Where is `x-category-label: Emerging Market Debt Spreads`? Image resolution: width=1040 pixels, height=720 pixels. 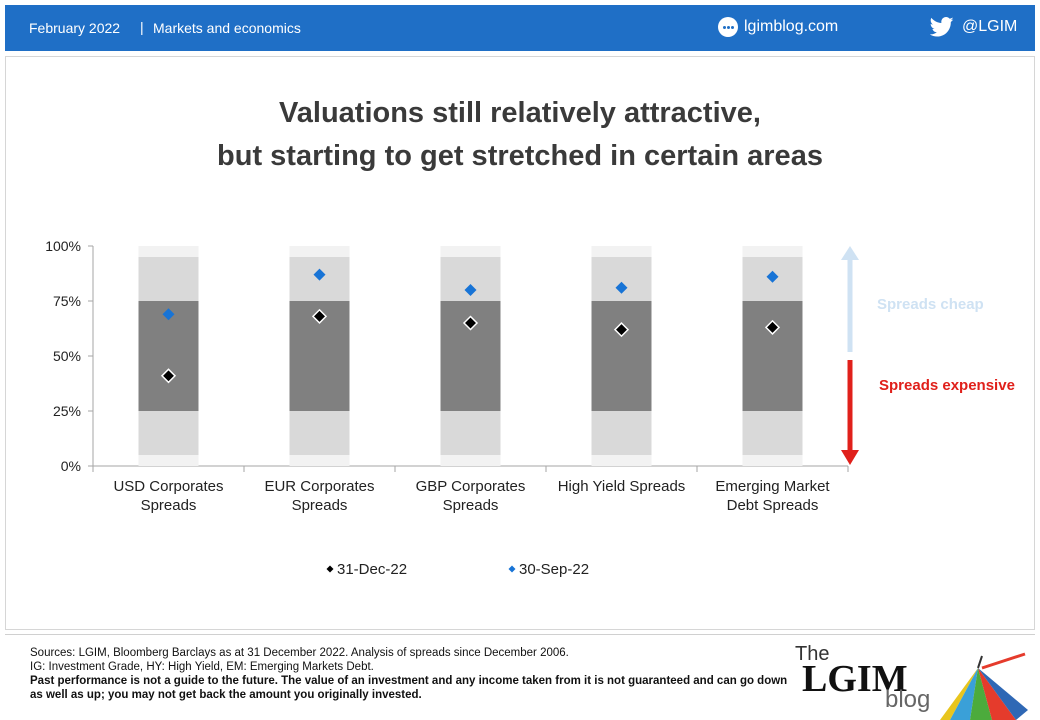 x-category-label: Emerging Market Debt Spreads is located at coordinates (772, 496).